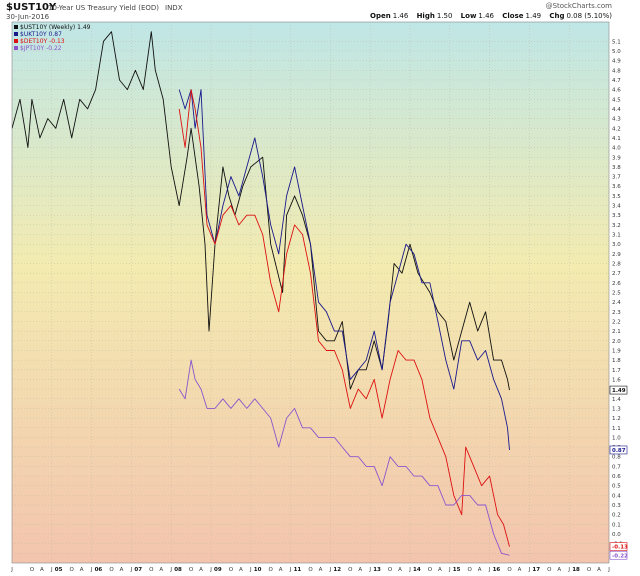 The height and width of the screenshot is (576, 640). Describe the element at coordinates (616, 100) in the screenshot. I see `y-tick-label: 4.5` at that location.